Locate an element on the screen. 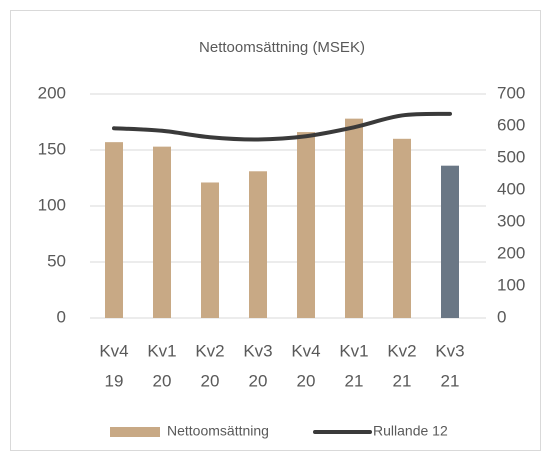 This screenshot has height=459, width=551. y2-tick-label: 100 is located at coordinates (511, 284).